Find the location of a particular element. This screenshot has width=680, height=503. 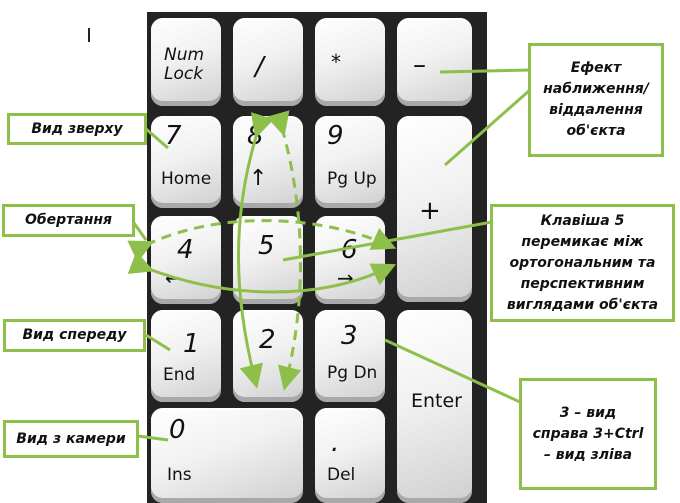

key-7-label: 7 is located at coordinates (173, 136).